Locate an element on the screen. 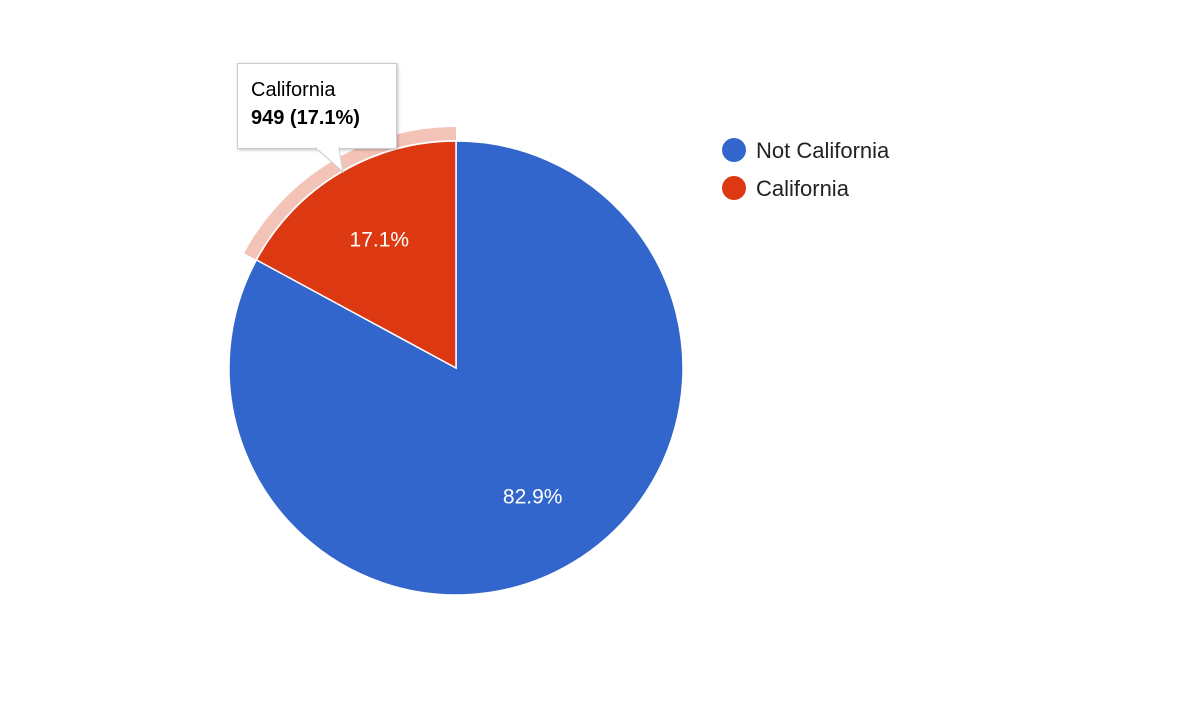 This screenshot has width=1186, height=722. slice-percent-label-california: 17.1% is located at coordinates (380, 239).